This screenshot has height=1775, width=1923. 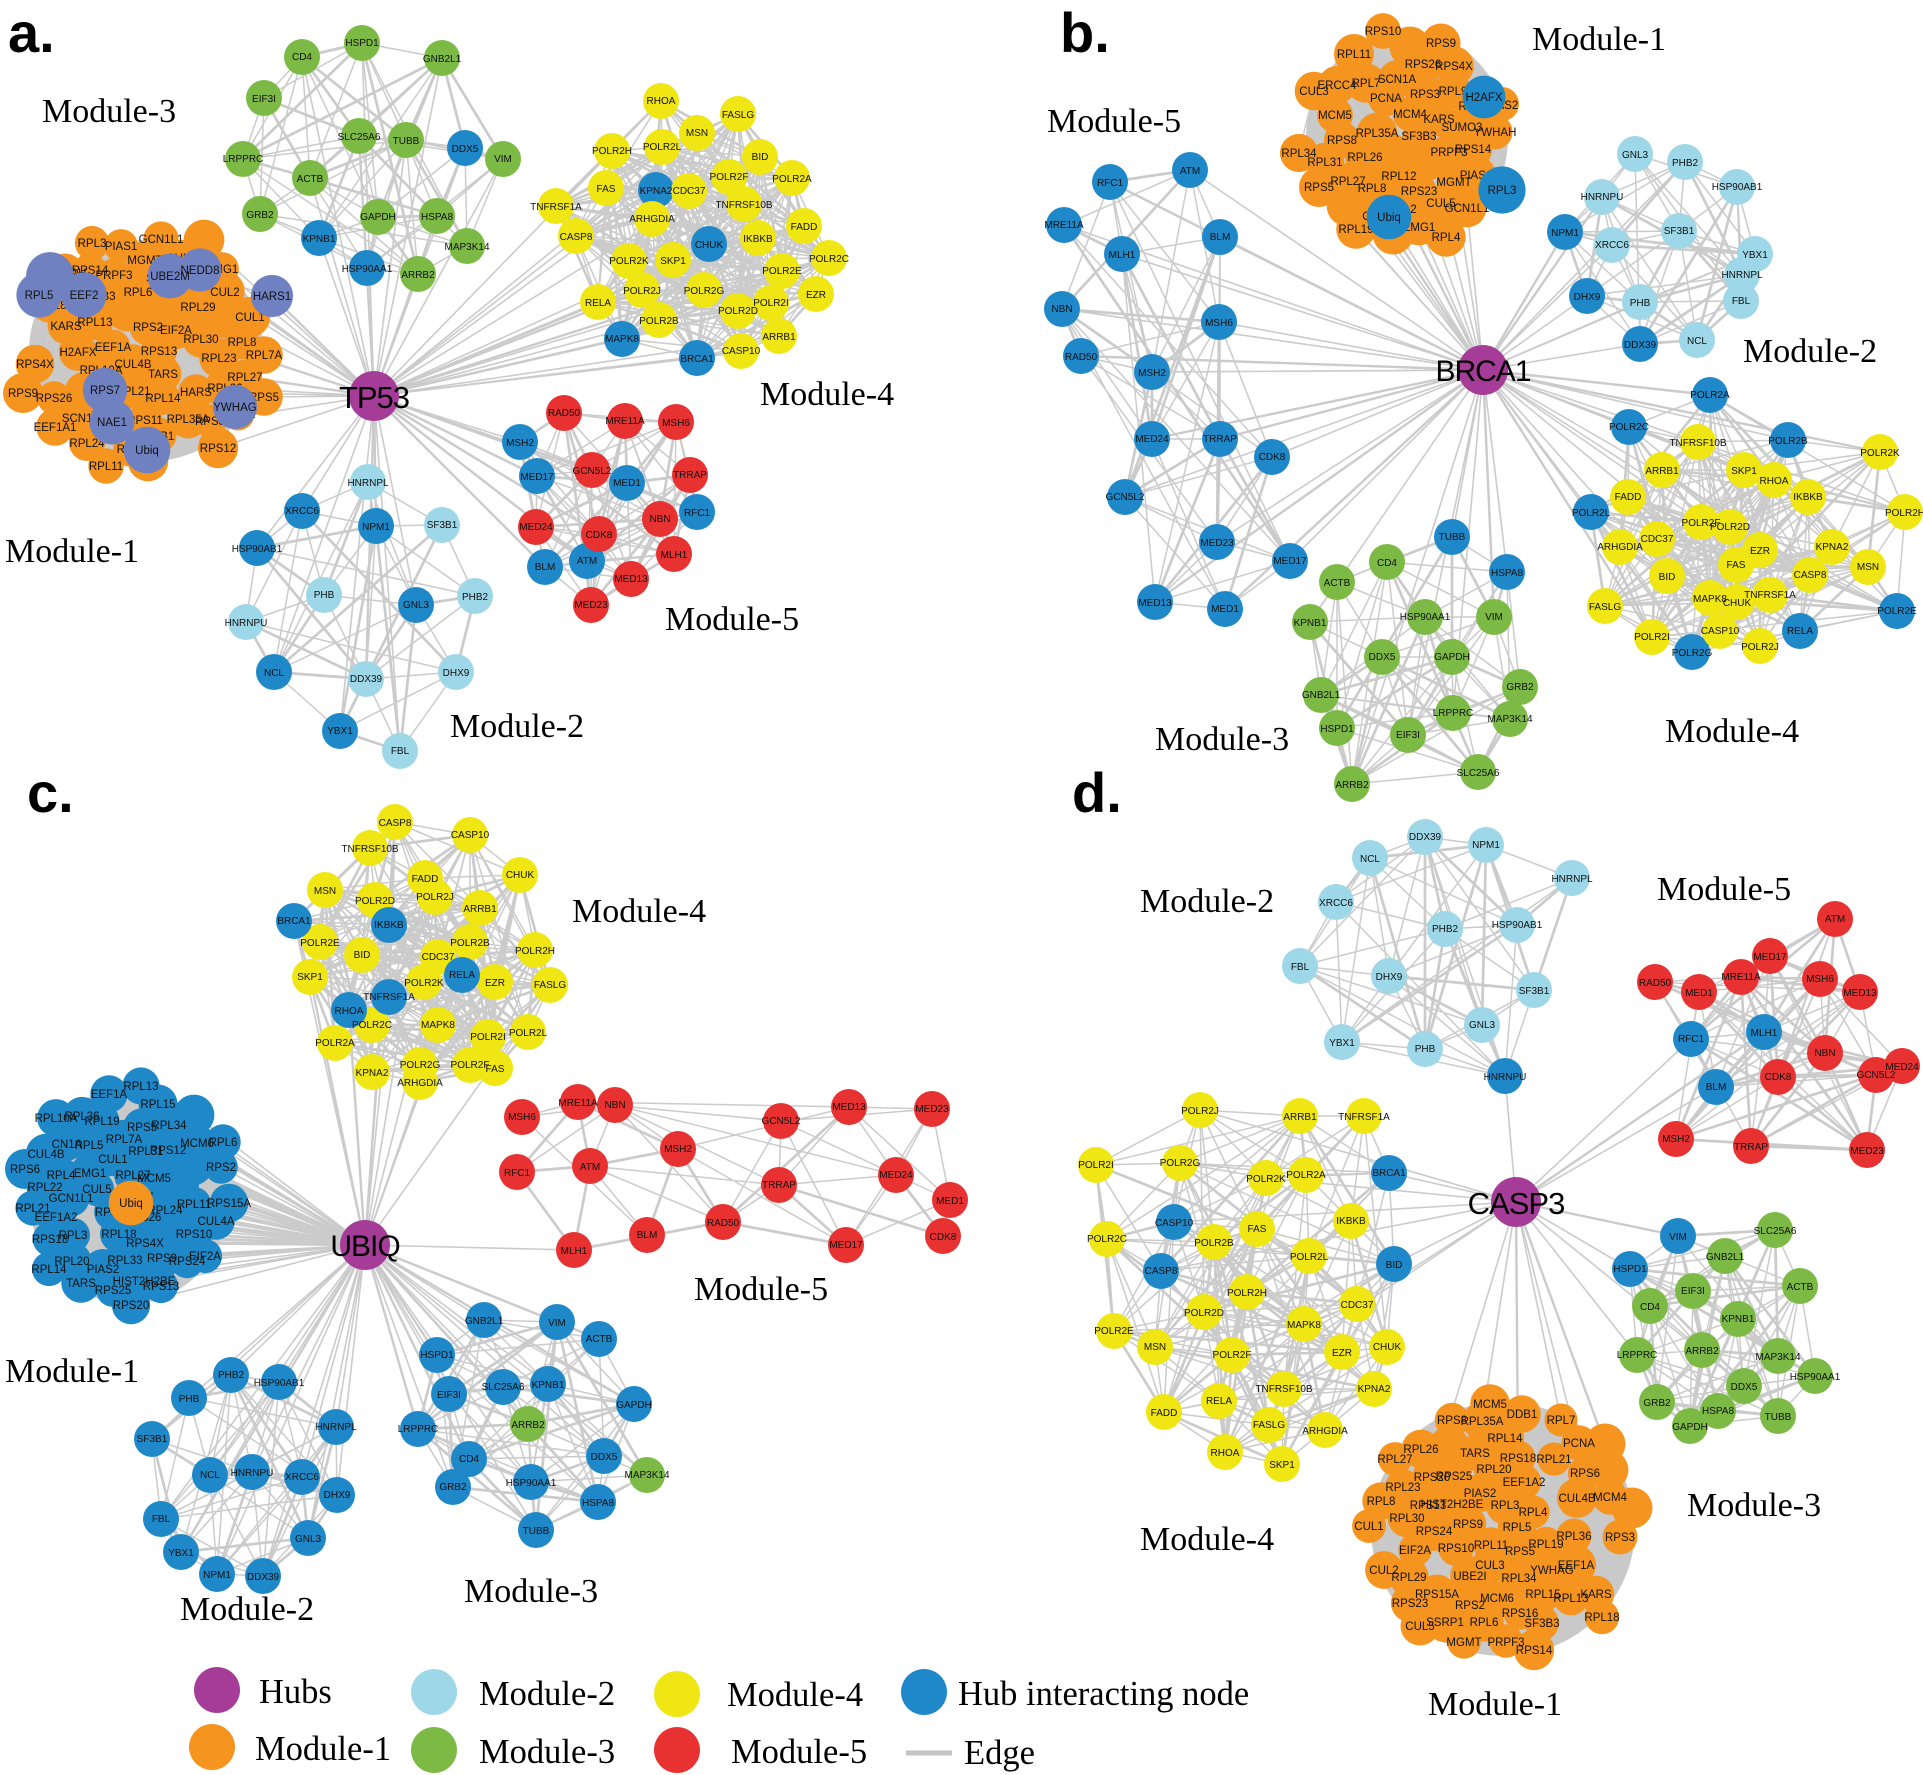 I want to click on svg-text: RPL13, so click(x=94, y=323).